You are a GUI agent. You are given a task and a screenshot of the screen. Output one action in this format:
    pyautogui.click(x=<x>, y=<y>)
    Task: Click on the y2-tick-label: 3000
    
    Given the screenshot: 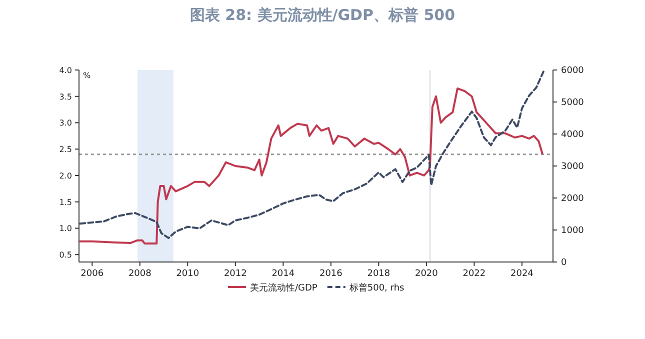 What is the action you would take?
    pyautogui.click(x=572, y=167)
    